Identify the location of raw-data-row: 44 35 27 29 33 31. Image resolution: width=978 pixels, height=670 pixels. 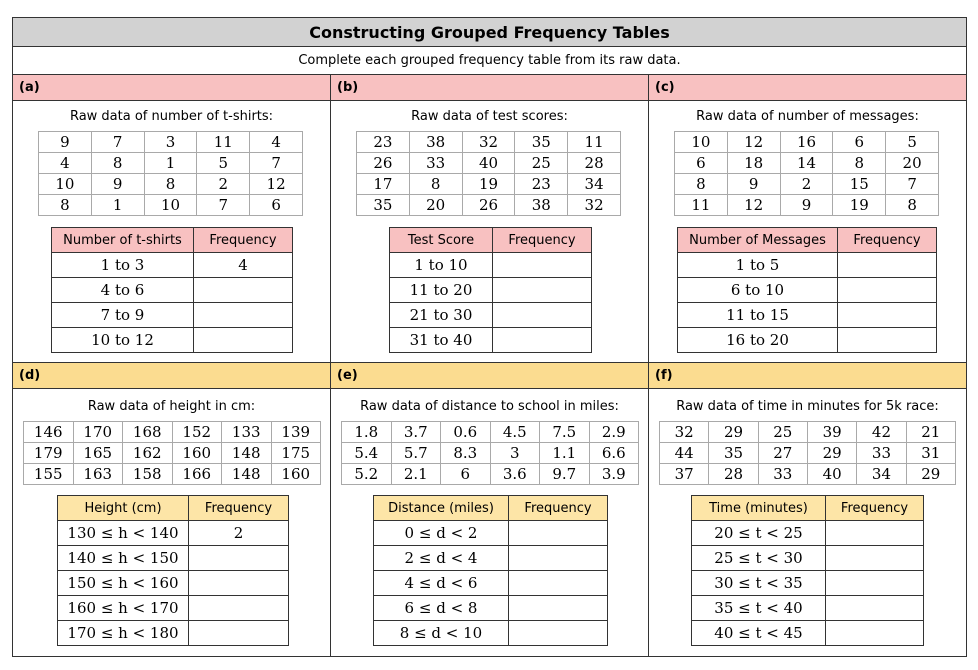
(807, 453).